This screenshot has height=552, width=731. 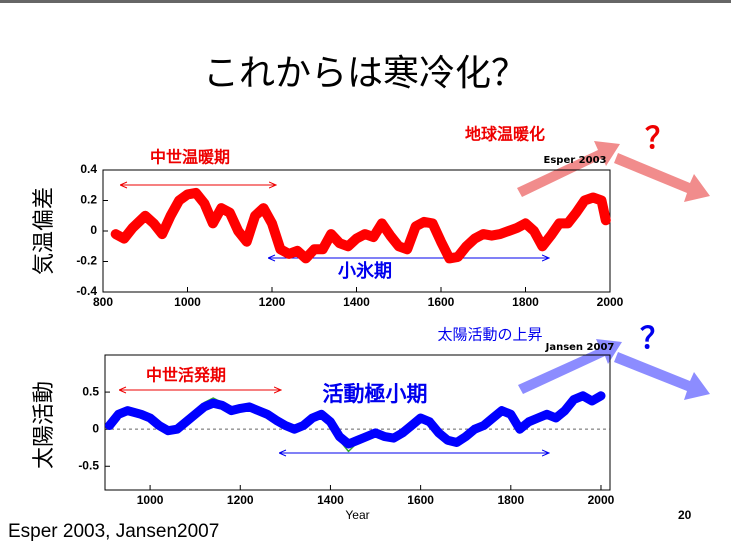 What do you see at coordinates (190, 157) in the screenshot?
I see `annotation: 中世温暖期` at bounding box center [190, 157].